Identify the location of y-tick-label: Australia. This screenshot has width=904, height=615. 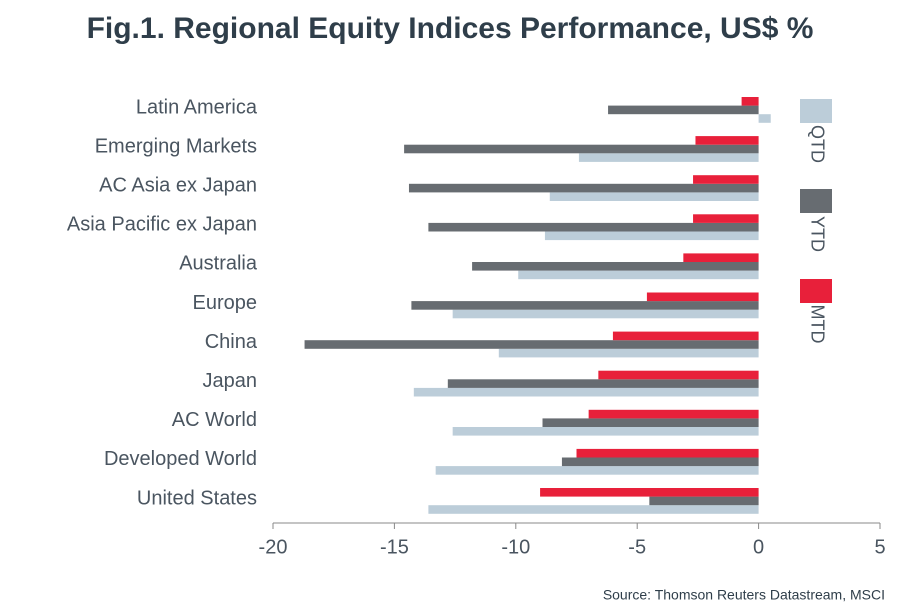
(218, 264).